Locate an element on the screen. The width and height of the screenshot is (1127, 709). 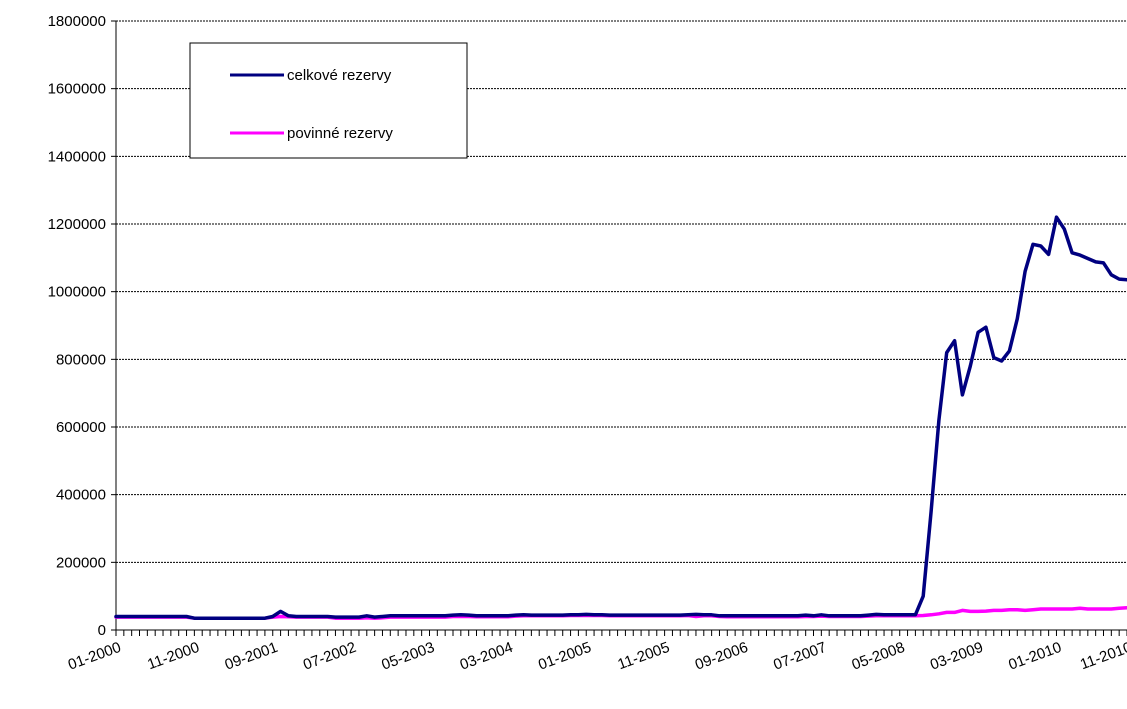
x-tick-label: 07-2002 is located at coordinates (330, 656).